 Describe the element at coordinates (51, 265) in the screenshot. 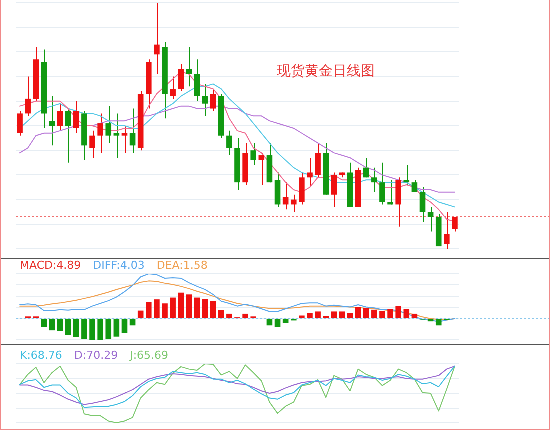

I see `text: MACD:4.89` at that location.